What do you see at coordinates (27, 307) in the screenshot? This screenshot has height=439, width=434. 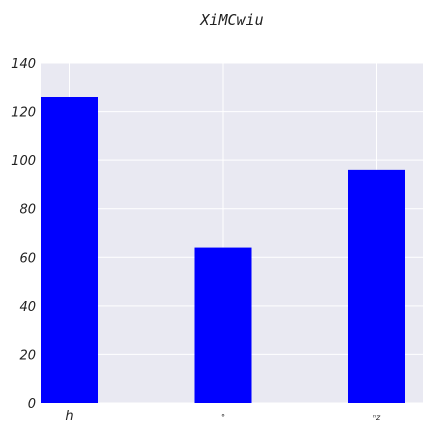 I see `y-tick-label-2: 40` at bounding box center [27, 307].